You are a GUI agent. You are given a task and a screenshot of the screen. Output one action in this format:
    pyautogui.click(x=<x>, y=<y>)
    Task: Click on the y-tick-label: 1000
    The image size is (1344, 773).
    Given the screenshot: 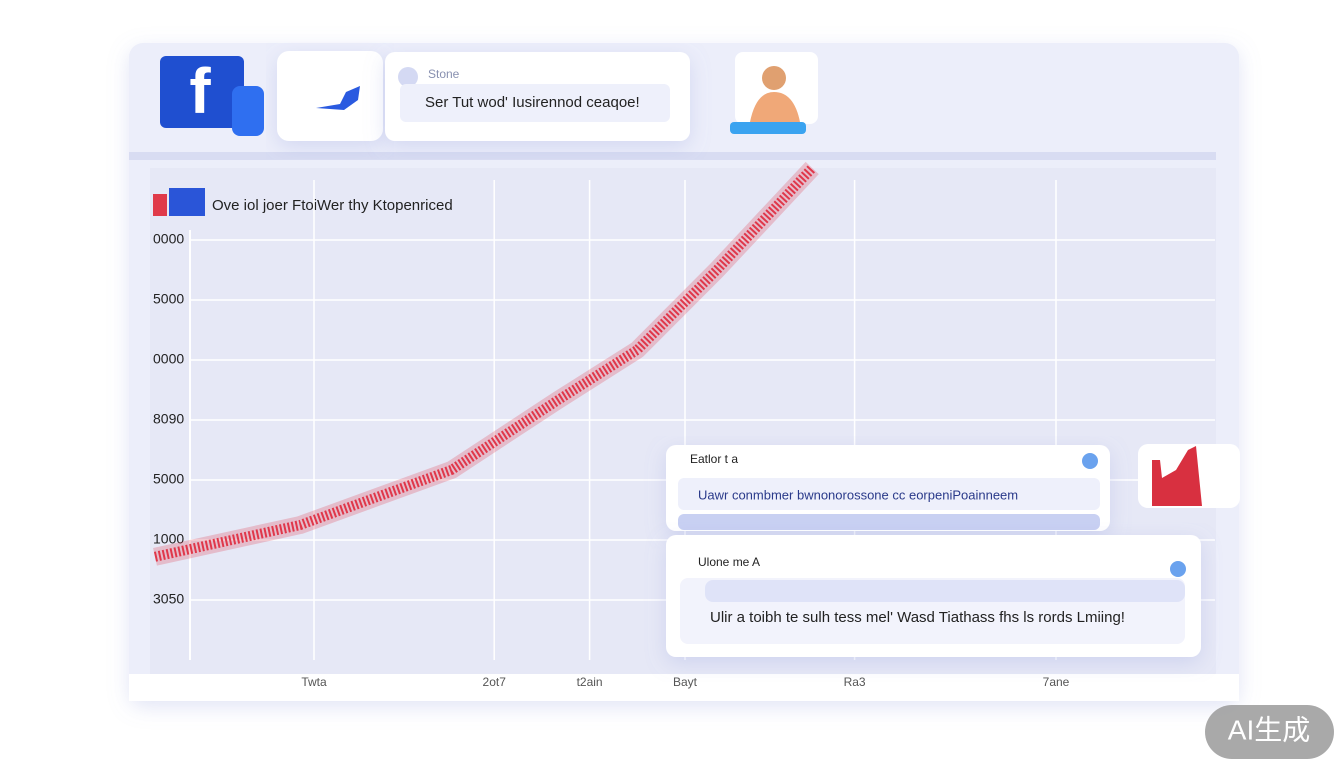 What is the action you would take?
    pyautogui.click(x=168, y=539)
    